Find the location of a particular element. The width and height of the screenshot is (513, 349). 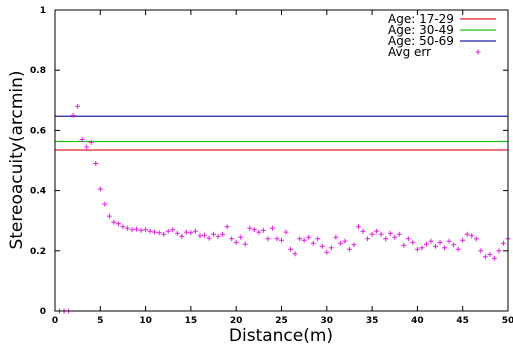

y-tick-label: 0.4 is located at coordinates (38, 192).